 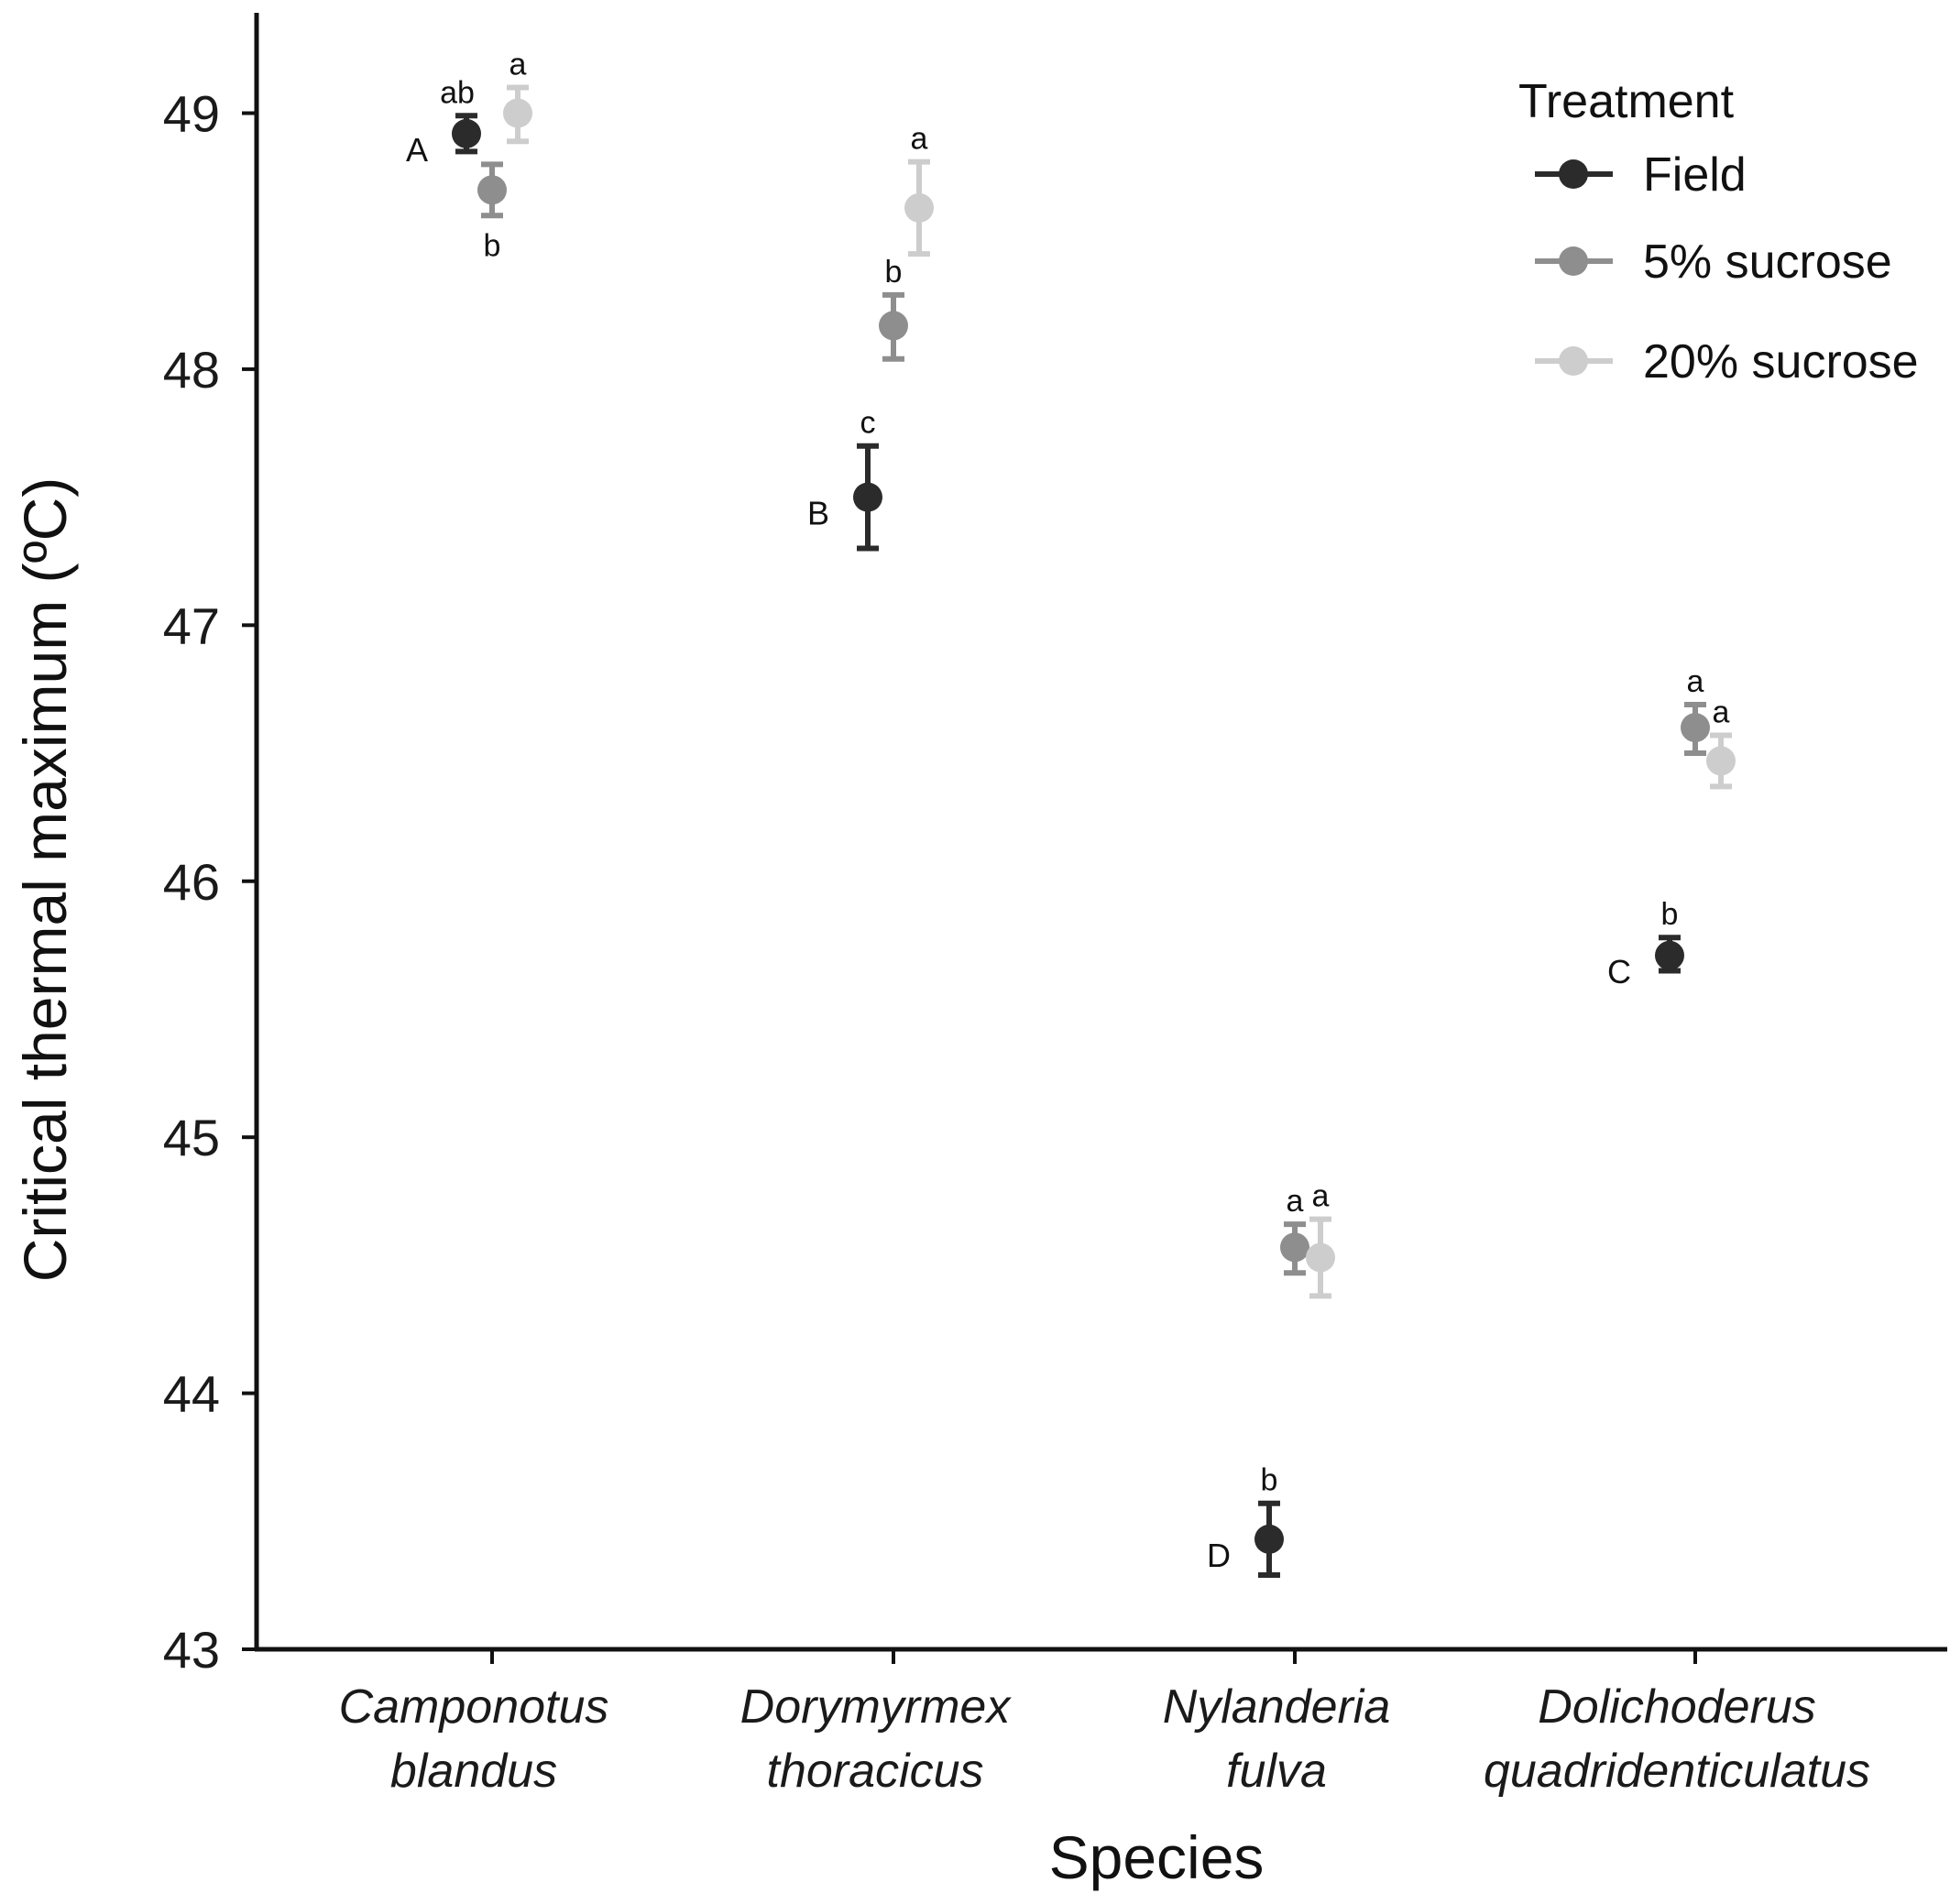 I want to click on y-axis-ticks: 43 44 45 46 47 48 49, so click(x=210, y=882).